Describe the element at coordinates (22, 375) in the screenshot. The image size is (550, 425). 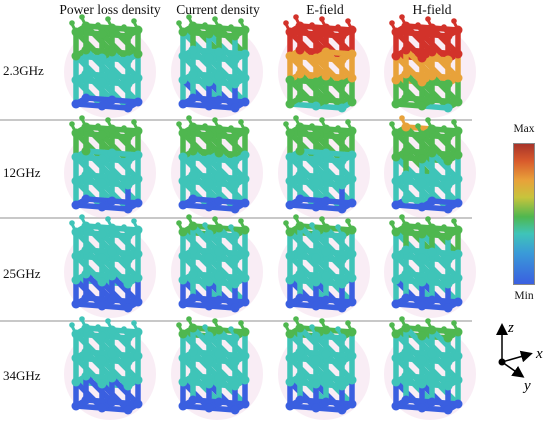
I see `row-label-34ghz: 34GHz` at that location.